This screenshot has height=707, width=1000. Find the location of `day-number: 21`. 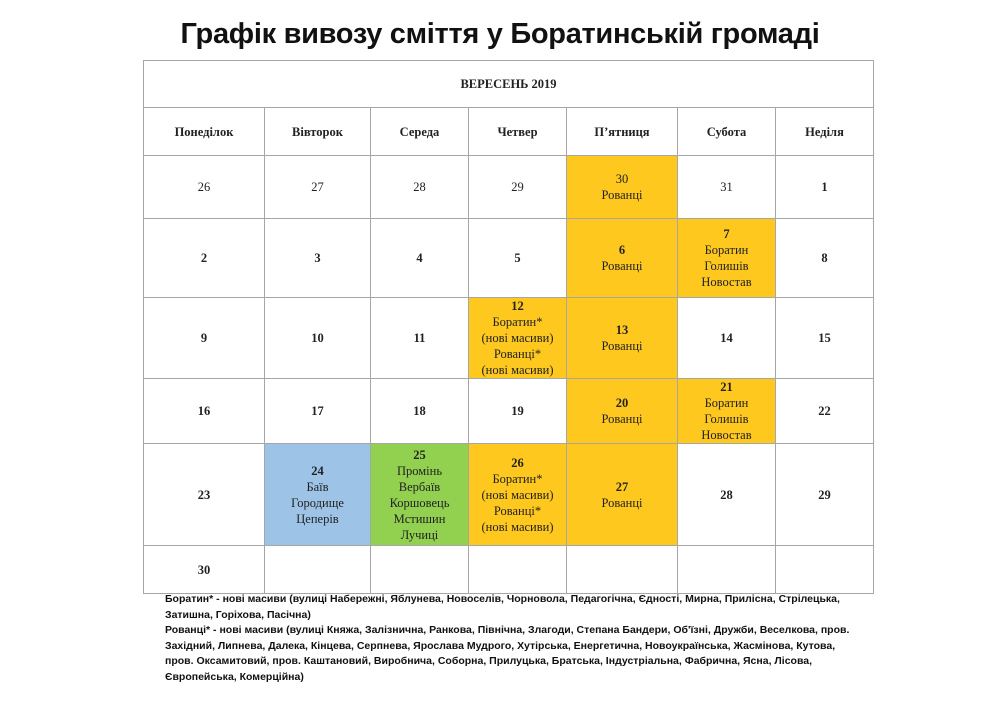

day-number: 21 is located at coordinates (726, 387).